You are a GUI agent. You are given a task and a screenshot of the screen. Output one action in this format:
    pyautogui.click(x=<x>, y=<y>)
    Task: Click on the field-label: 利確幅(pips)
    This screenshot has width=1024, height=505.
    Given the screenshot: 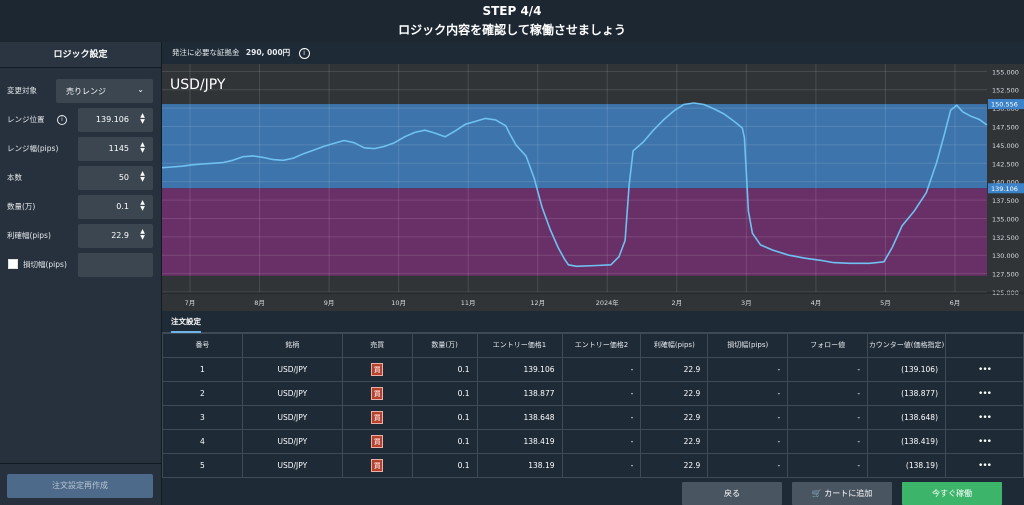 What is the action you would take?
    pyautogui.click(x=29, y=235)
    